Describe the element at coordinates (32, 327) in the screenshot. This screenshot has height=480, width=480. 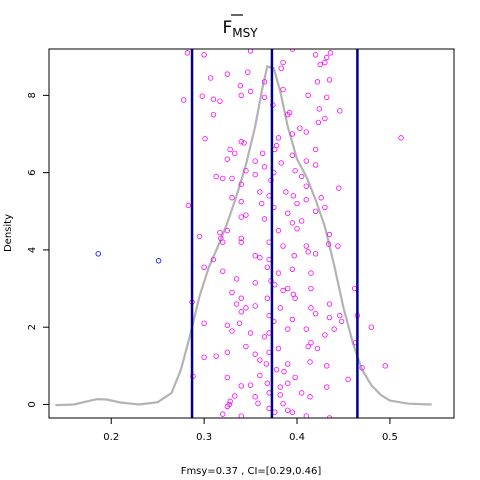
I see `y-tick-label: 2` at that location.